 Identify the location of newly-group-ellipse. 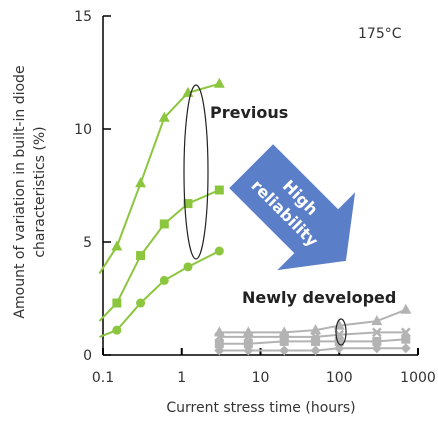
(341, 332).